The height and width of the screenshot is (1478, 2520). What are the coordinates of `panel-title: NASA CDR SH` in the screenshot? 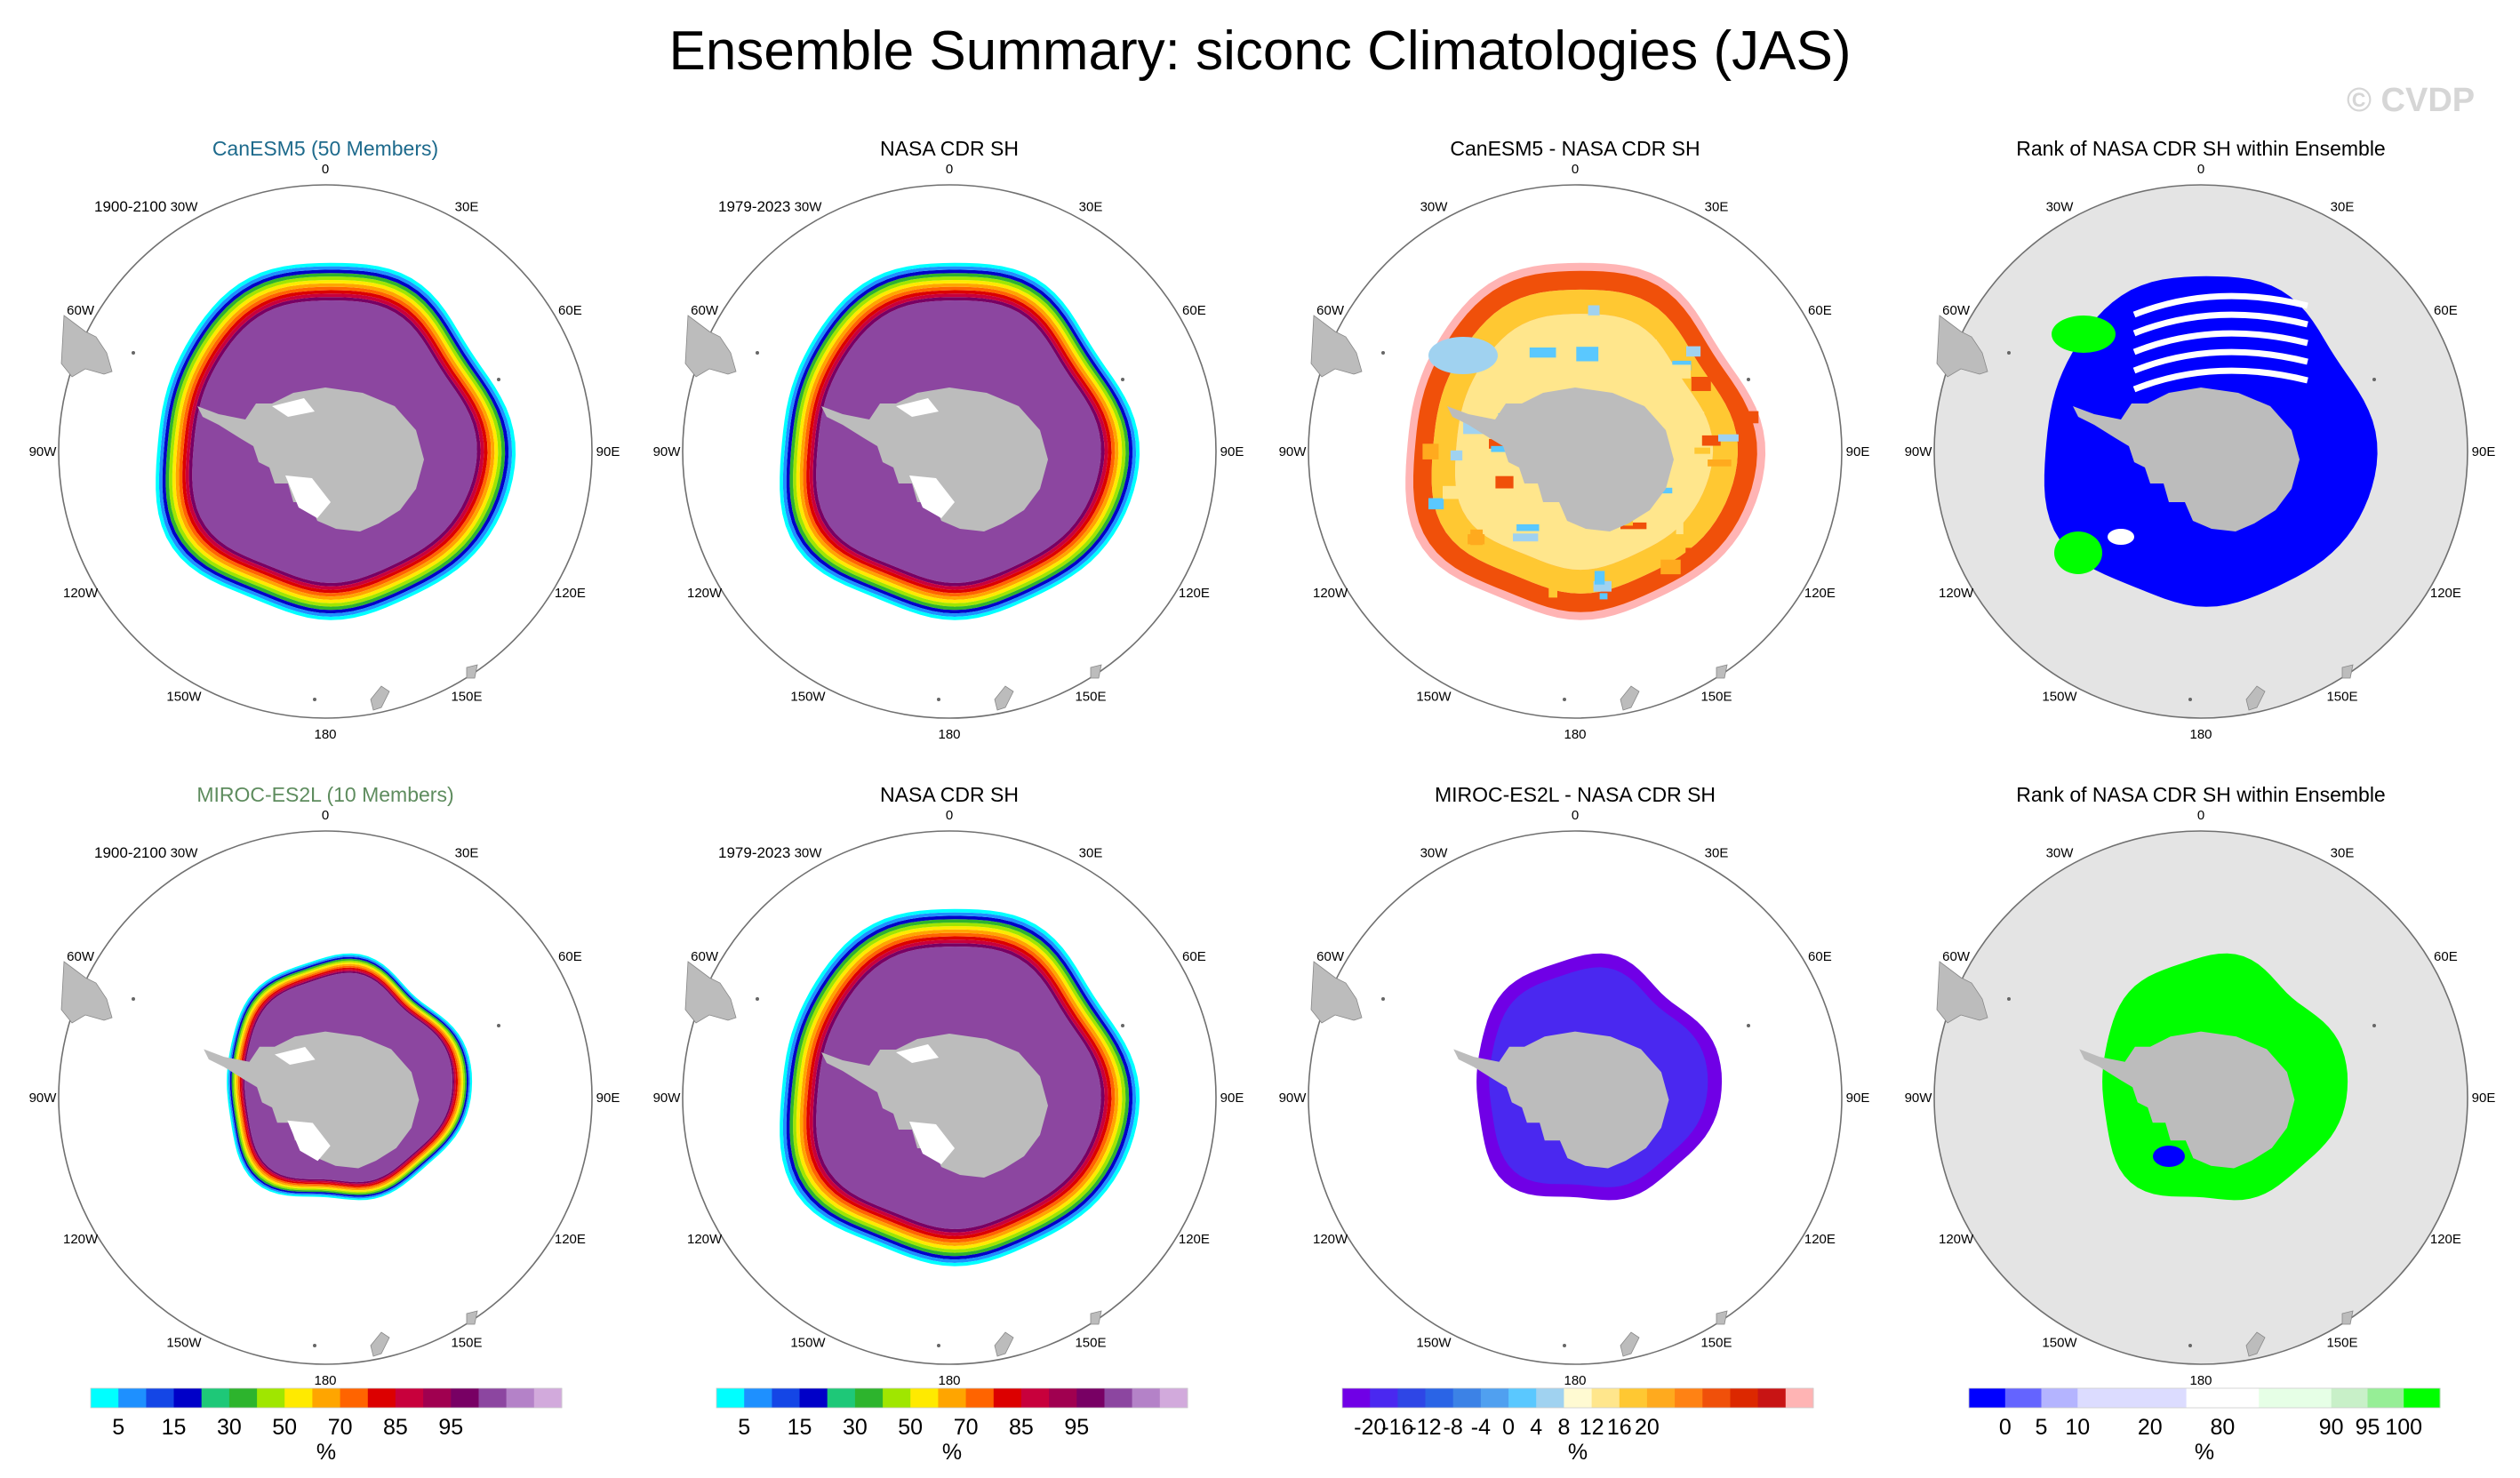 It's located at (949, 794).